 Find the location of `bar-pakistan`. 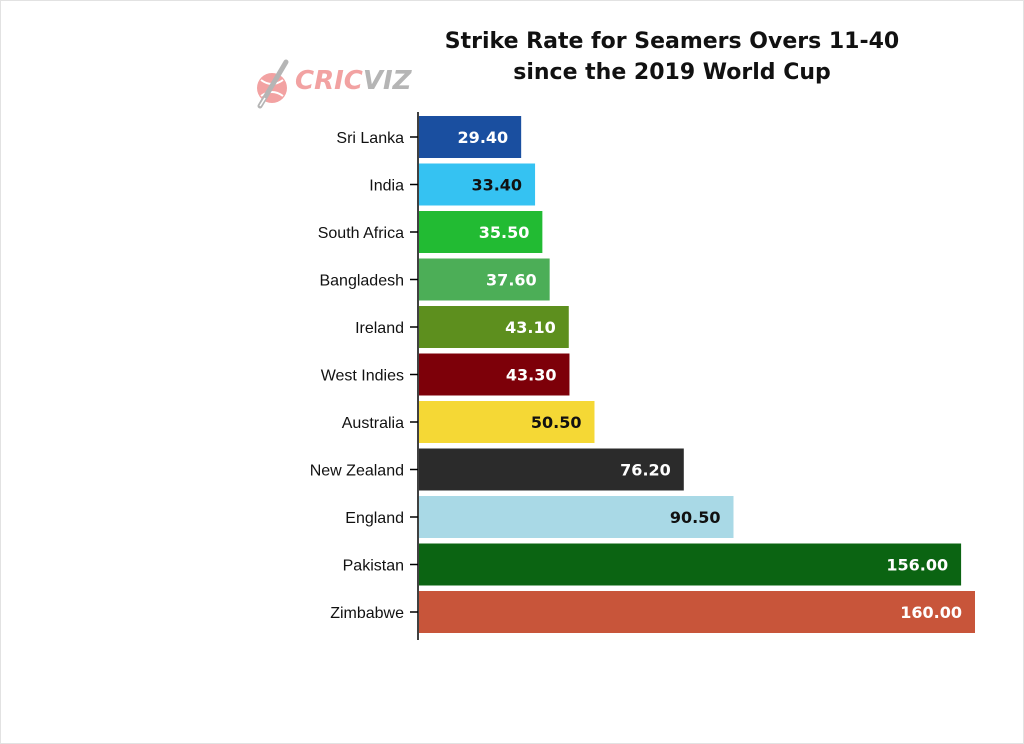

bar-pakistan is located at coordinates (690, 564).